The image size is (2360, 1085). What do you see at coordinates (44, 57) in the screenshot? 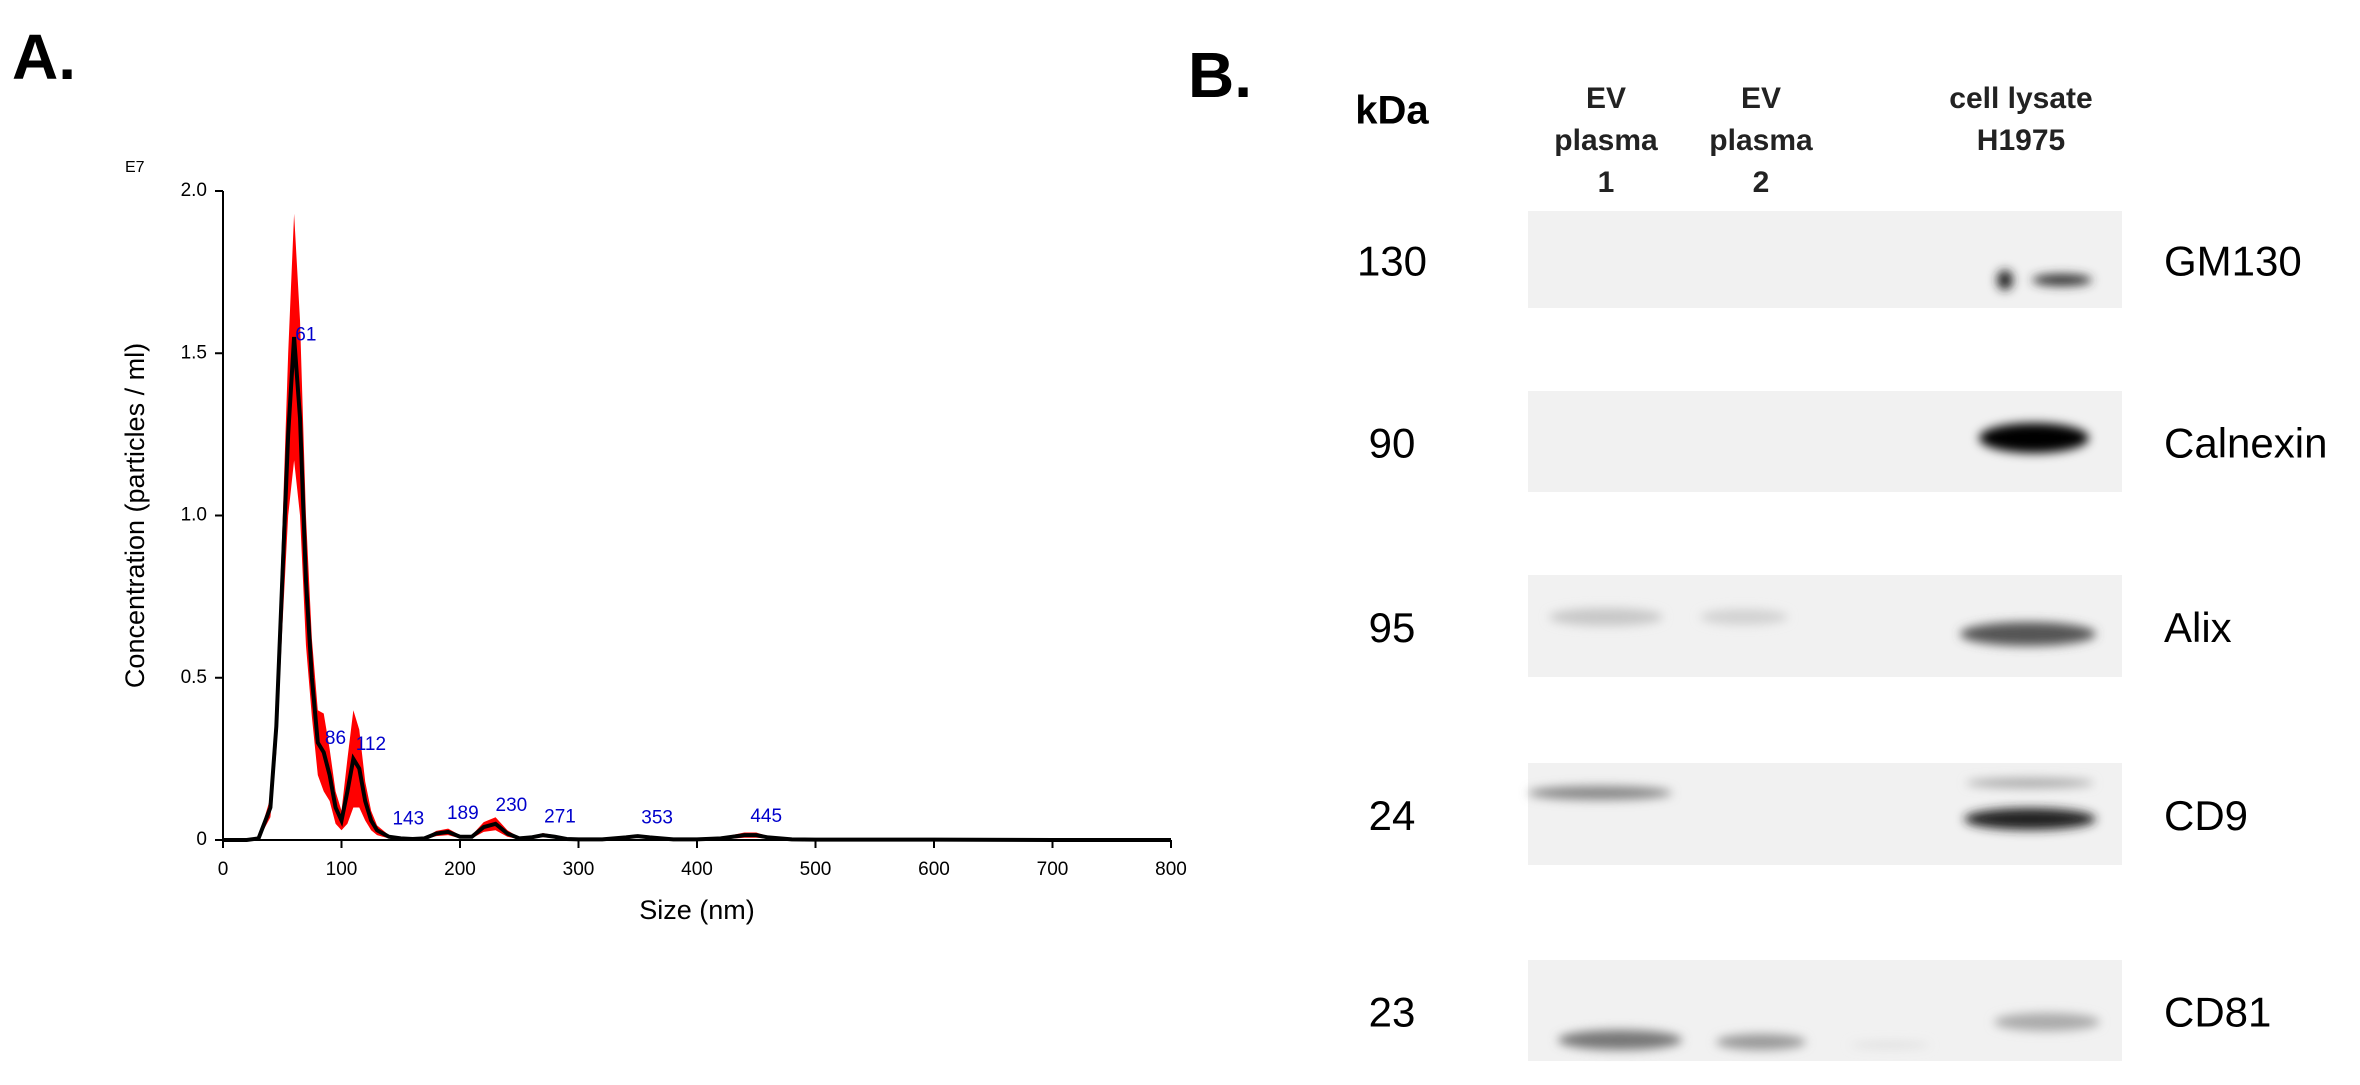
I see `panel-label: A.` at bounding box center [44, 57].